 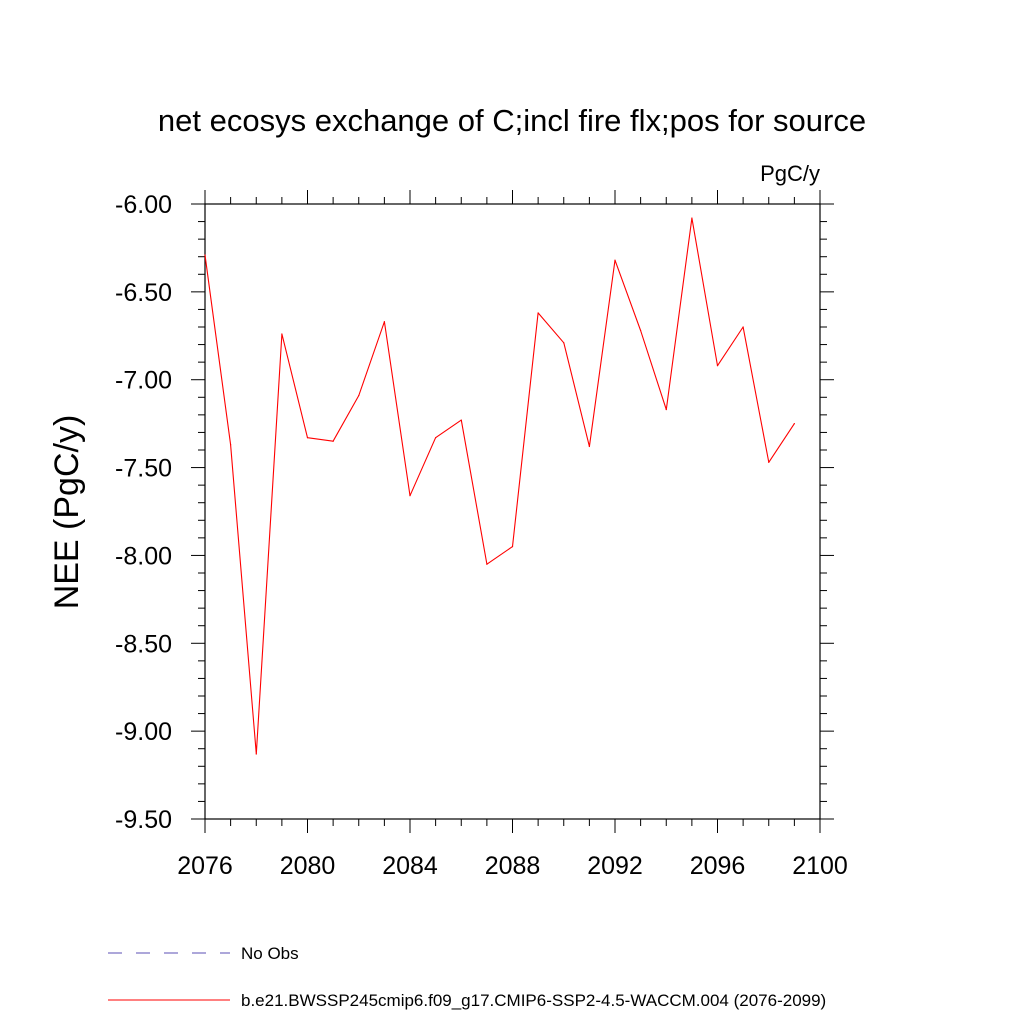 What do you see at coordinates (143, 381) in the screenshot?
I see `y-tick-label: -7.00` at bounding box center [143, 381].